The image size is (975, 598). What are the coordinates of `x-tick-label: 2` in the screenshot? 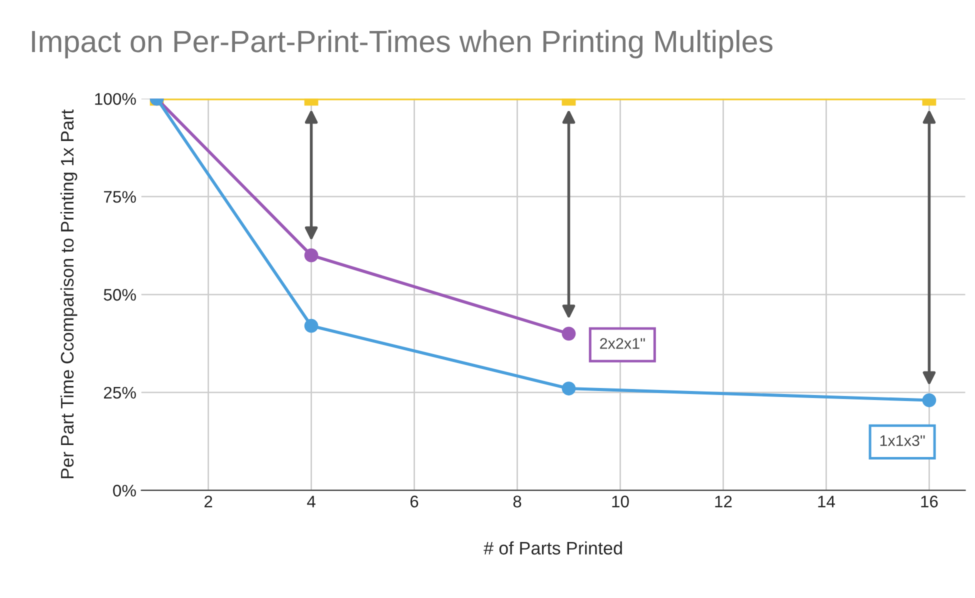 It's located at (208, 502).